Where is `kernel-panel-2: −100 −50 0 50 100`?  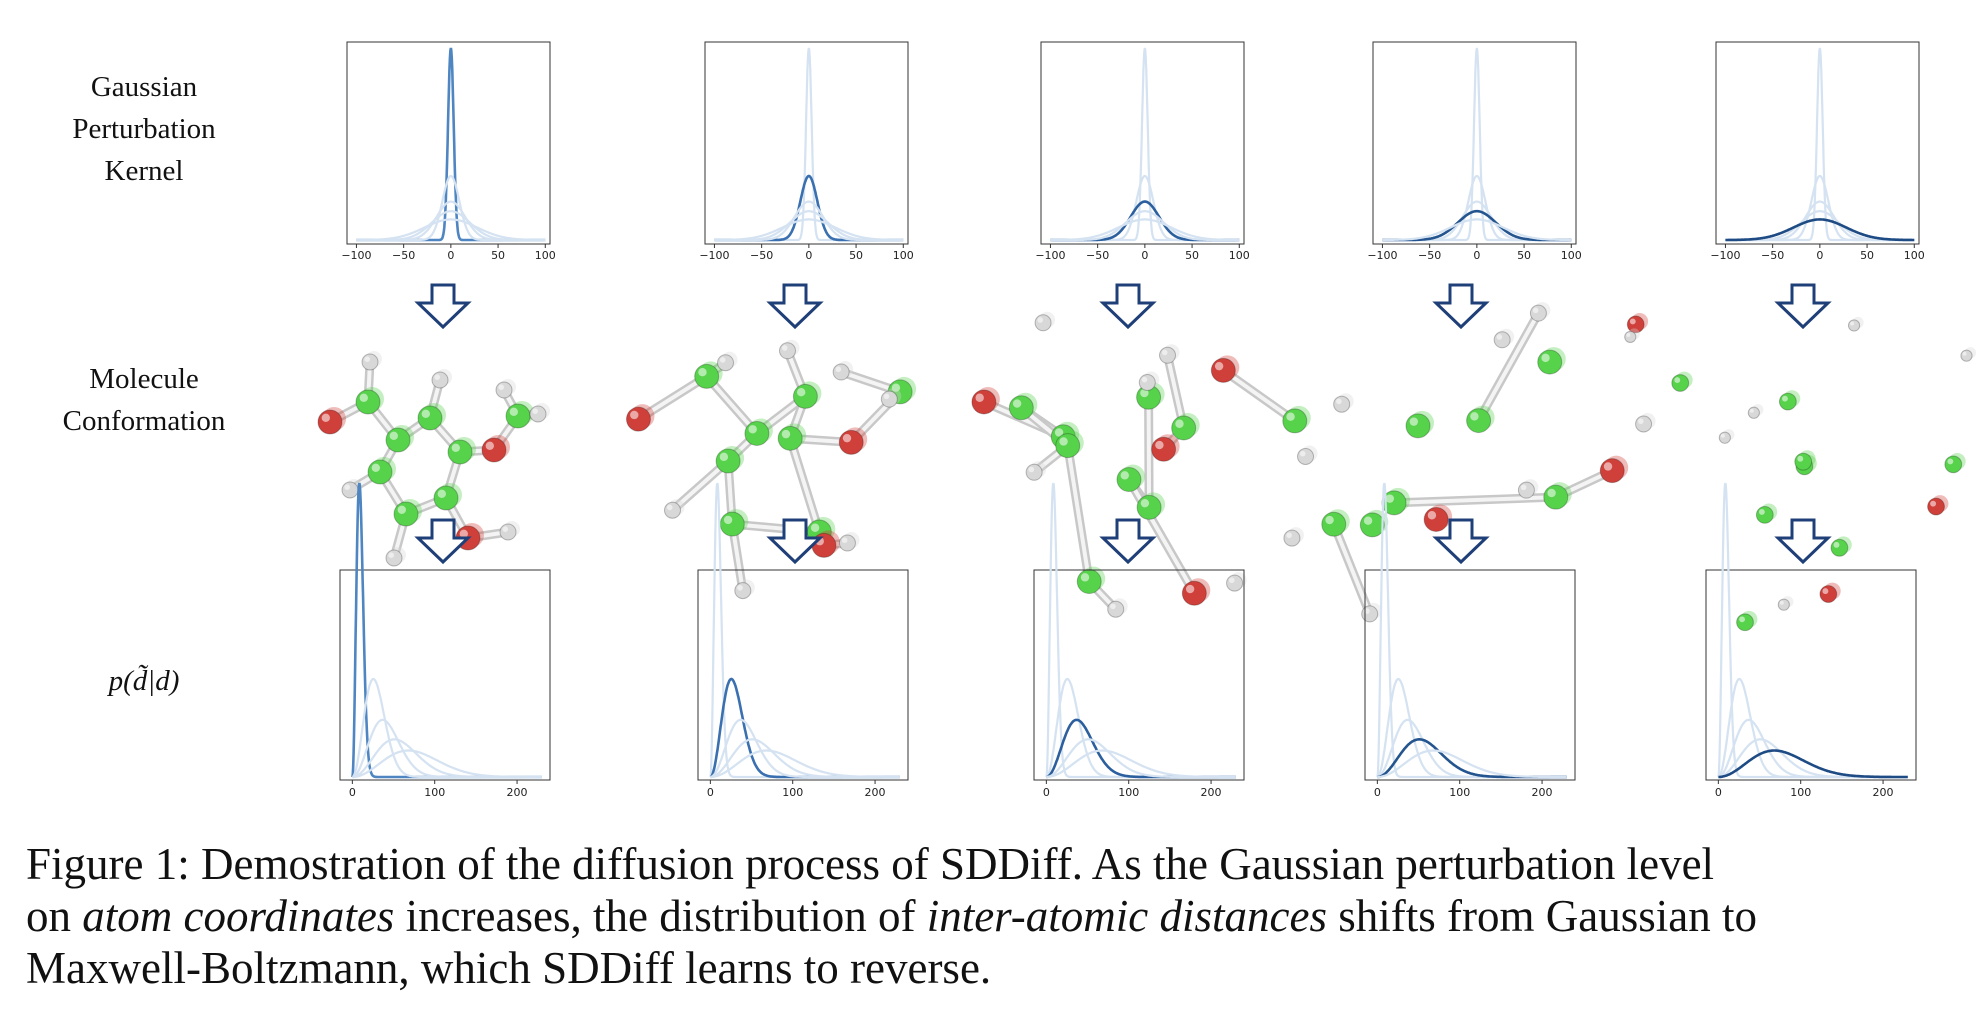 kernel-panel-2: −100 −50 0 50 100 is located at coordinates (806, 151).